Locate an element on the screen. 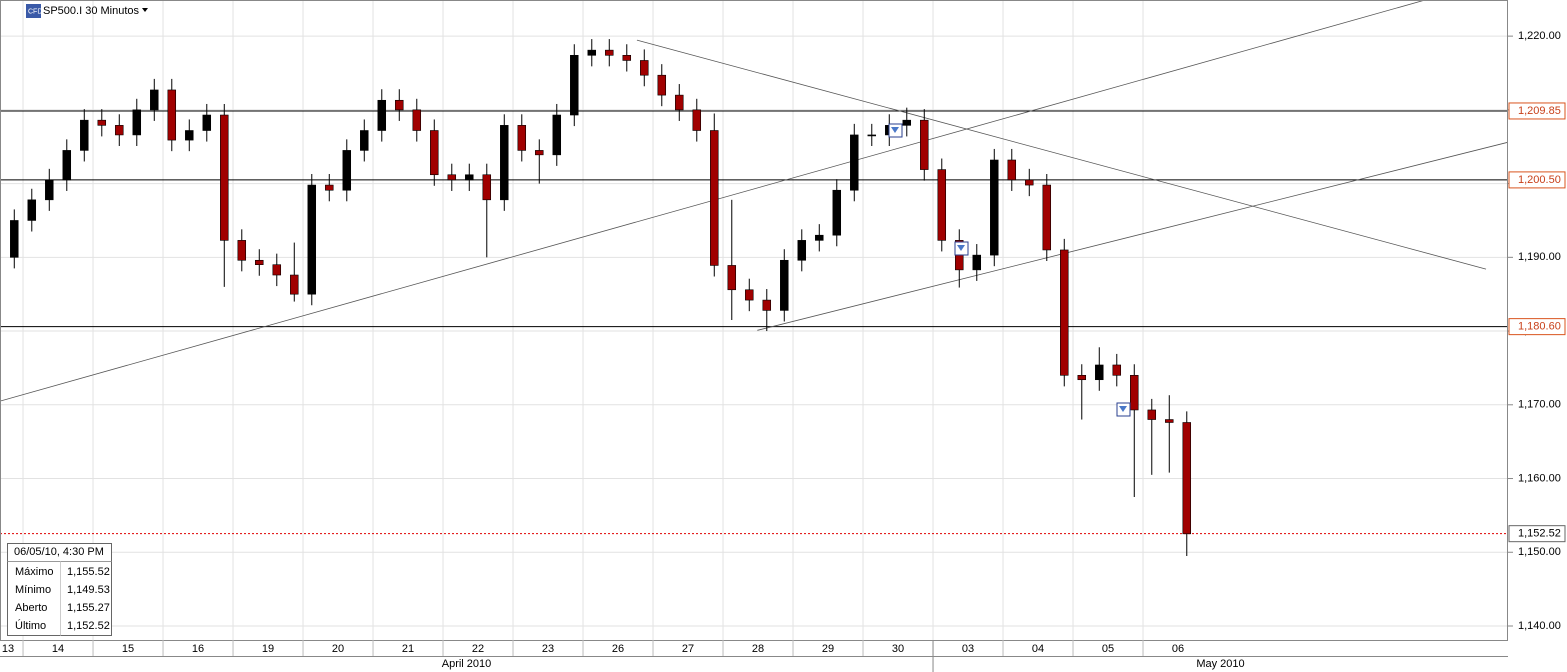  y-tick-label: 1,150.00 is located at coordinates (1539, 552).